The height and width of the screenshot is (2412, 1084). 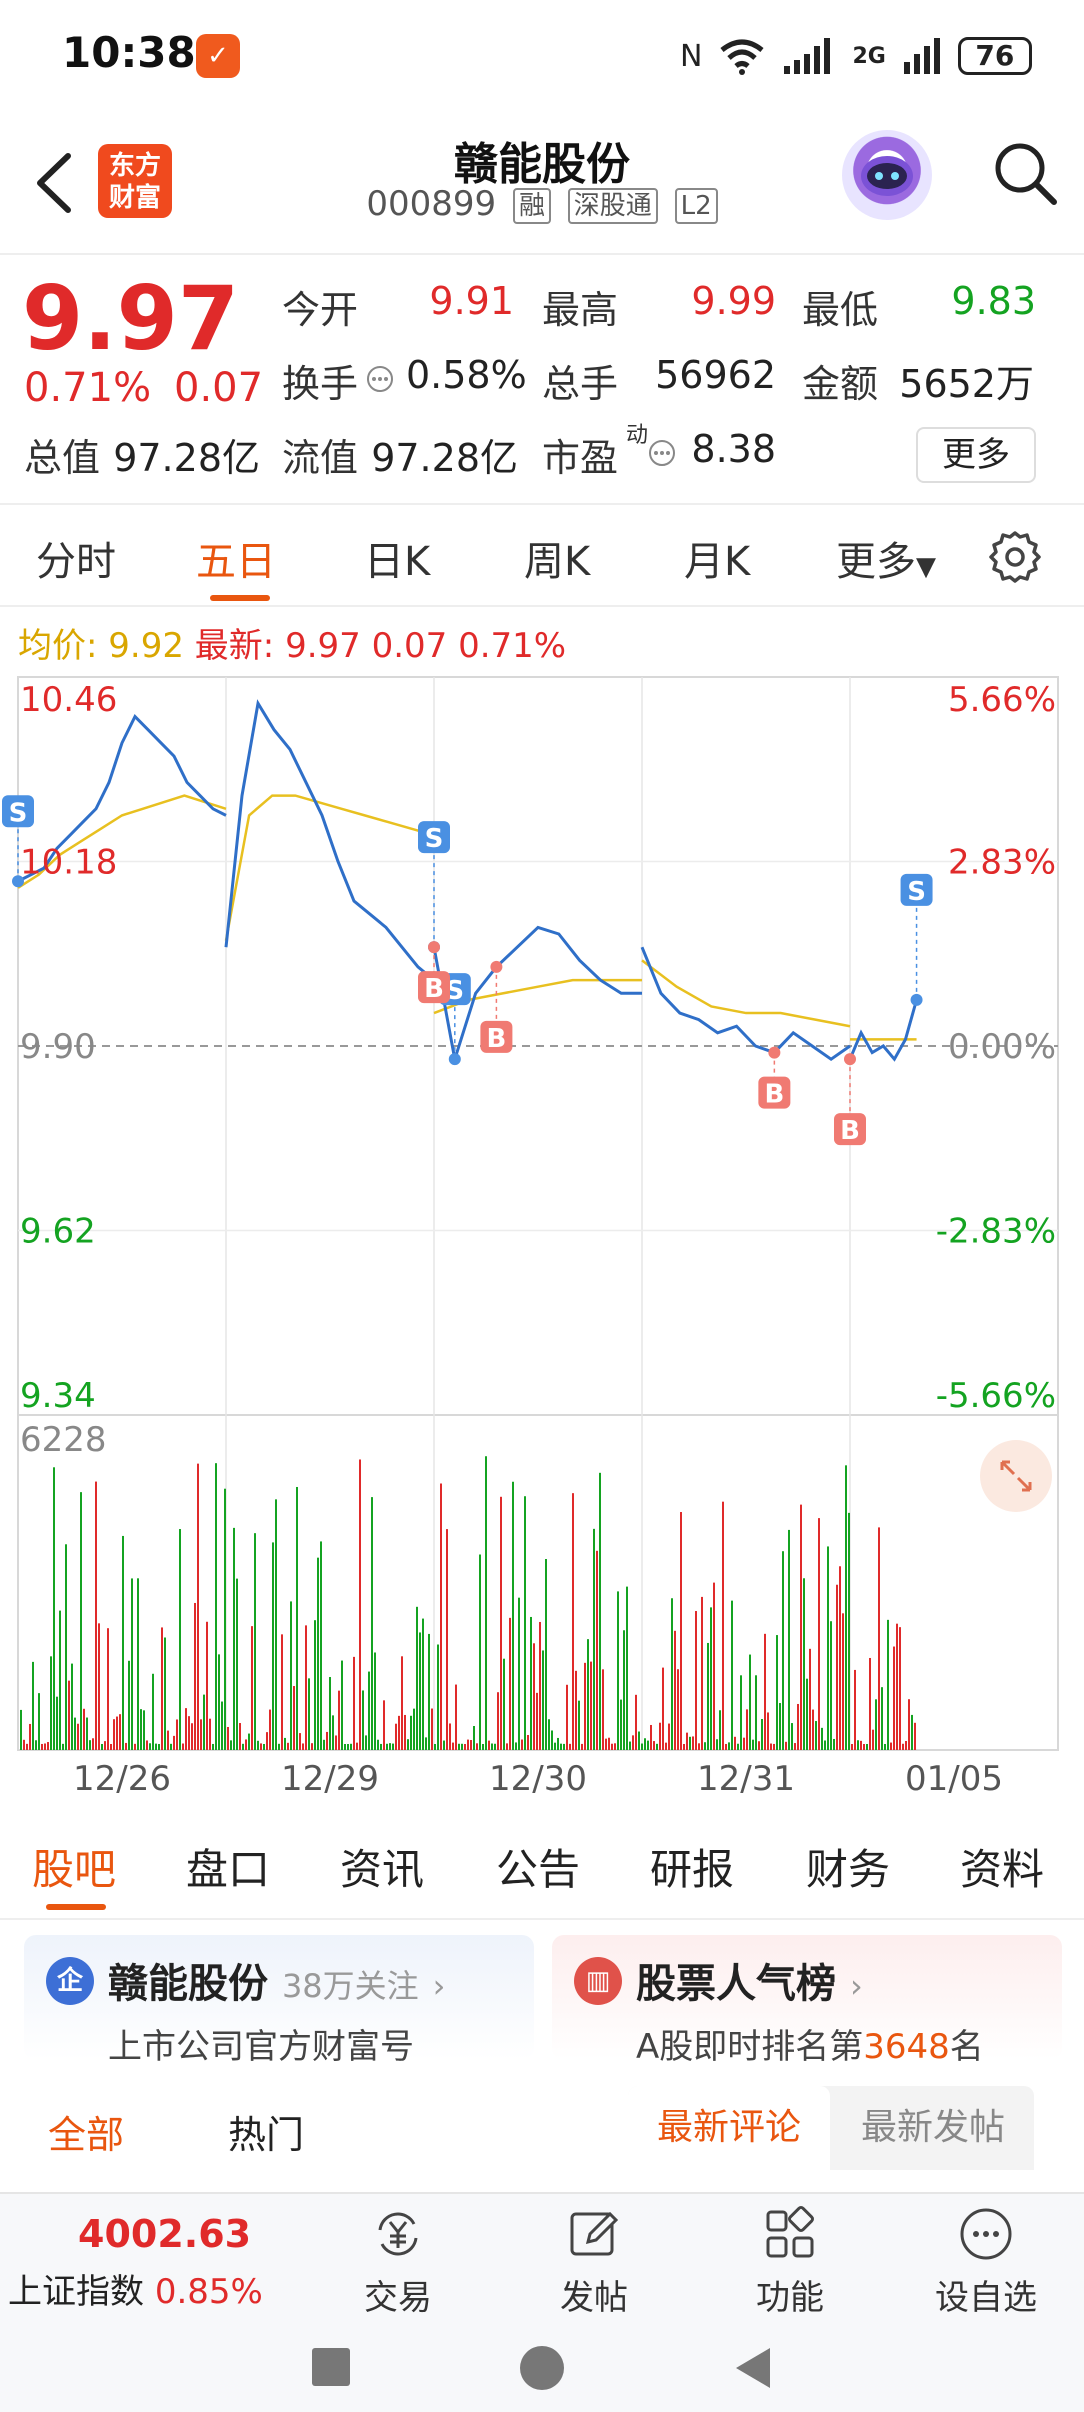 I want to click on chart-settings-button, so click(x=1015, y=557).